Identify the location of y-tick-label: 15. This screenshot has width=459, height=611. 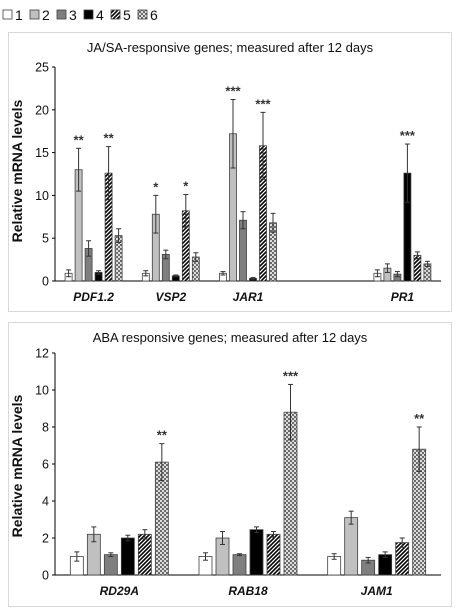
(42, 153).